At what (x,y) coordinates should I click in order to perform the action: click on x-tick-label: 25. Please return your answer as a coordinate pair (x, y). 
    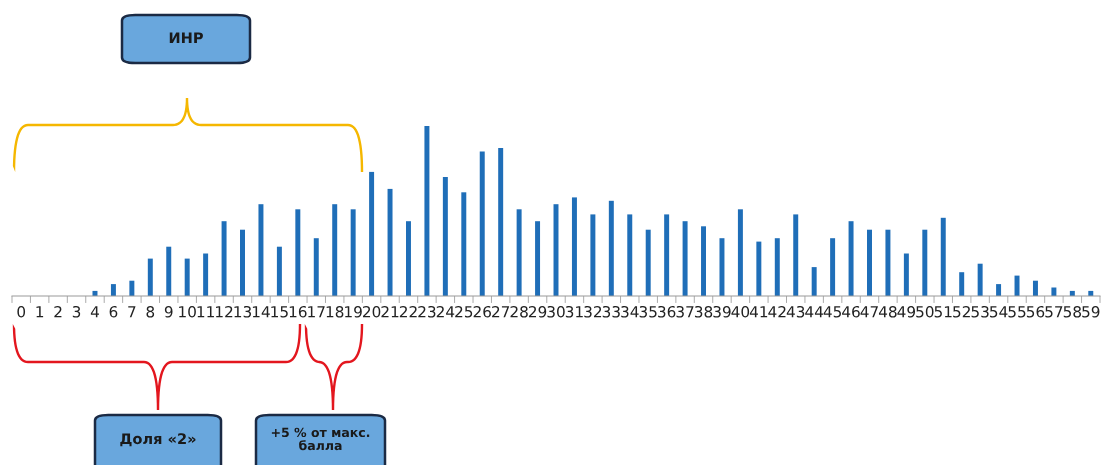
    Looking at the image, I should click on (464, 311).